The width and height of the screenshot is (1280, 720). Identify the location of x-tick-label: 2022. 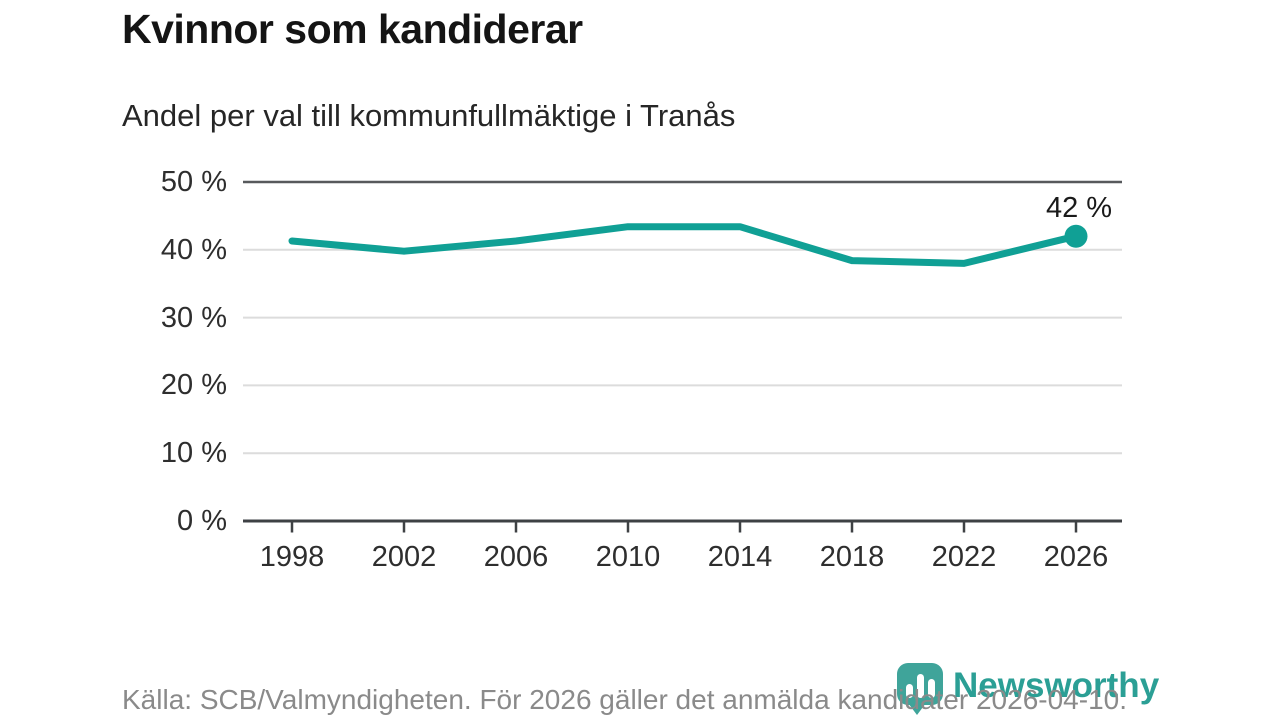
(964, 557).